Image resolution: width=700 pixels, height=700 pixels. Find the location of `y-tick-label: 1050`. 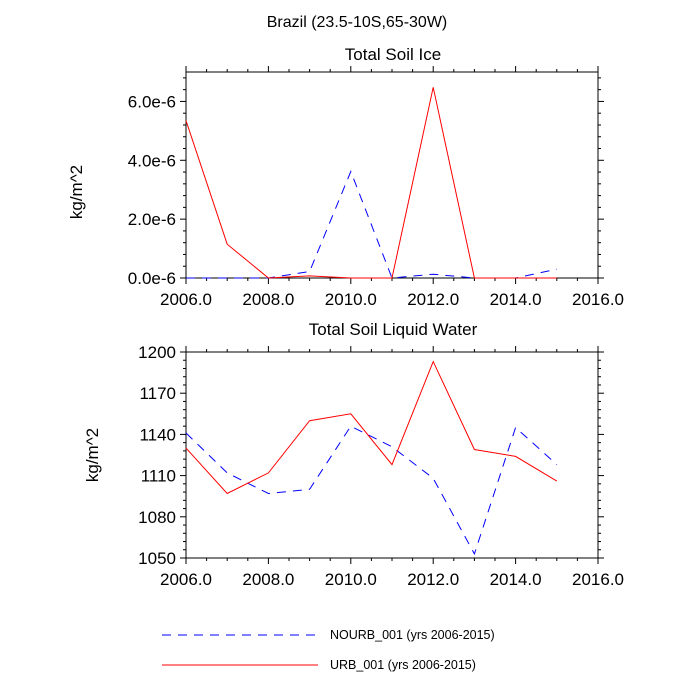

y-tick-label: 1050 is located at coordinates (157, 558).